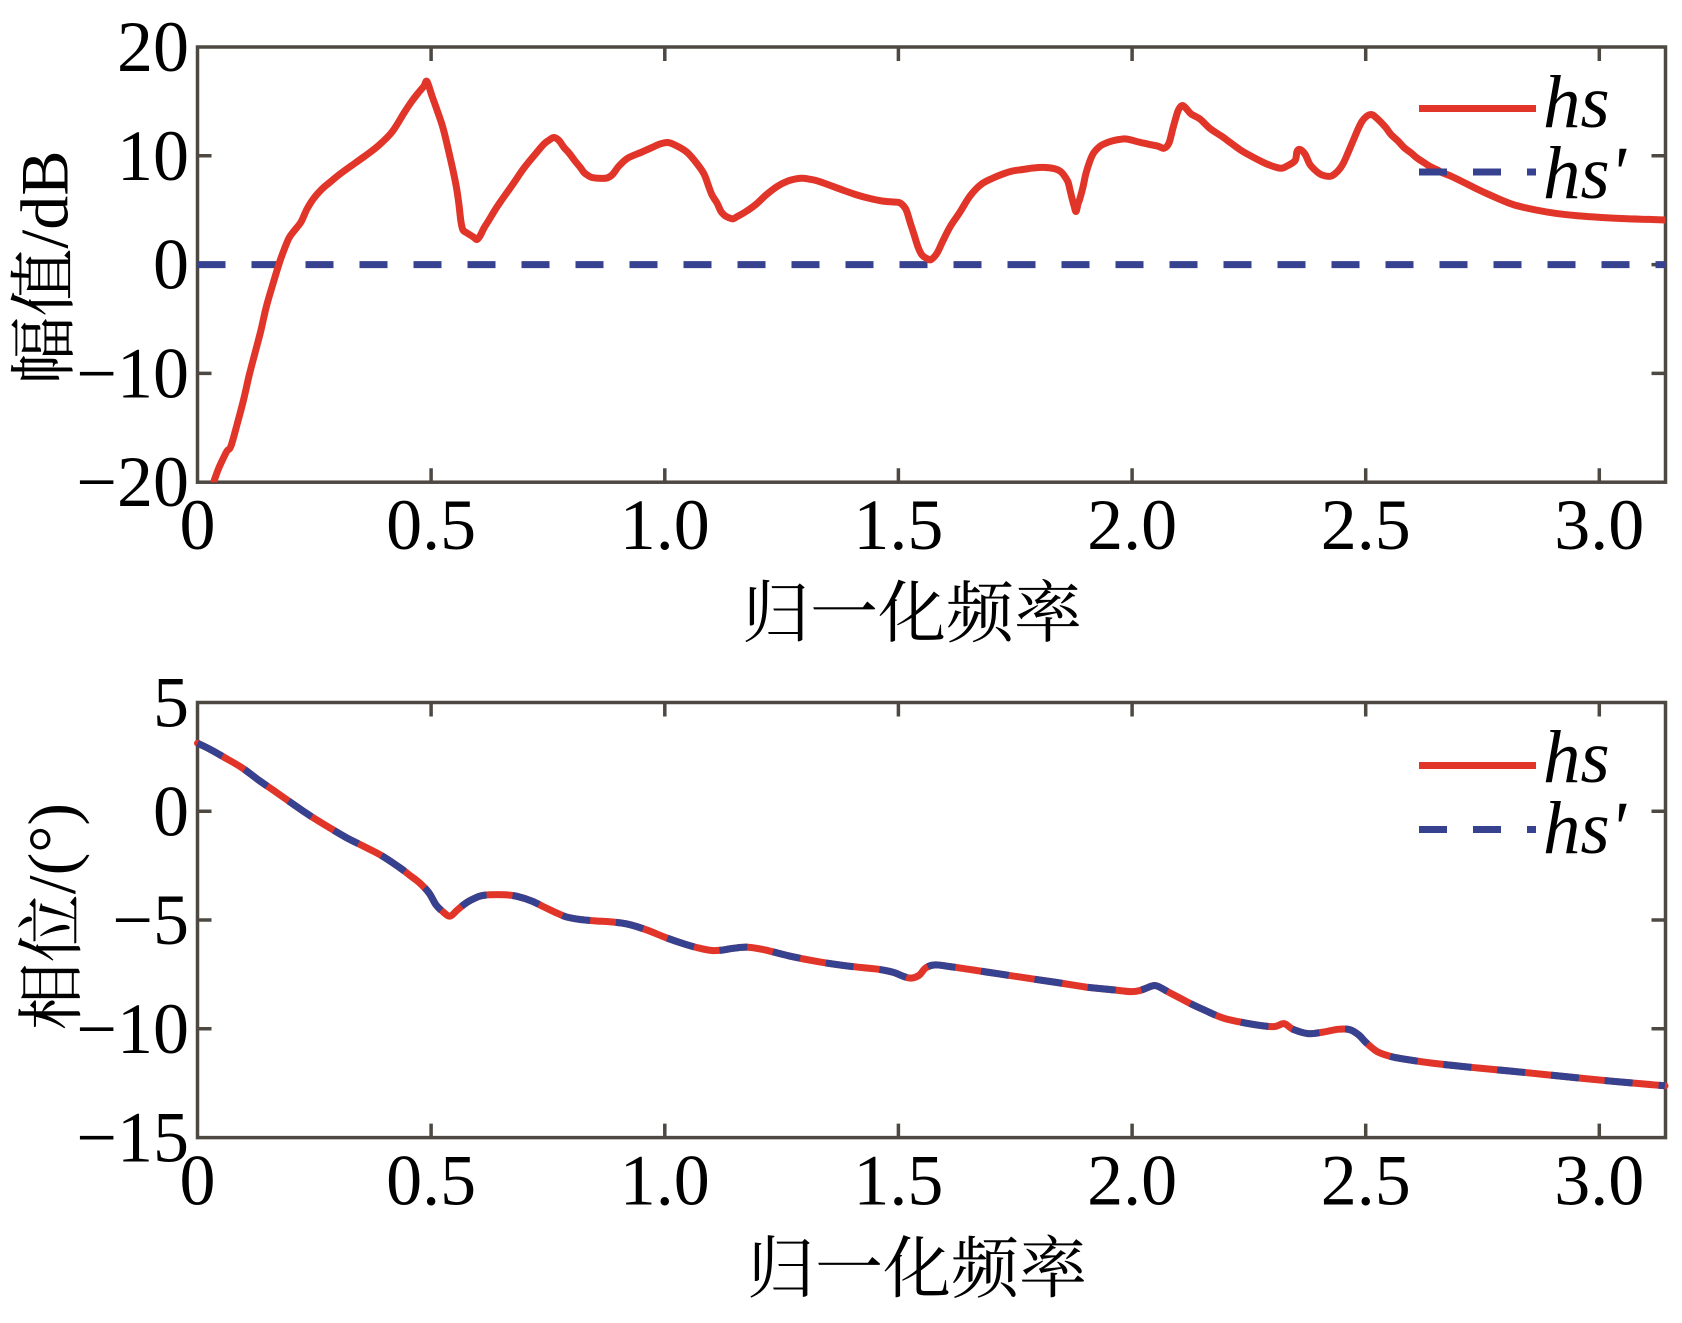 The image size is (1682, 1323). What do you see at coordinates (132, 1138) in the screenshot?
I see `svg-text: −15` at bounding box center [132, 1138].